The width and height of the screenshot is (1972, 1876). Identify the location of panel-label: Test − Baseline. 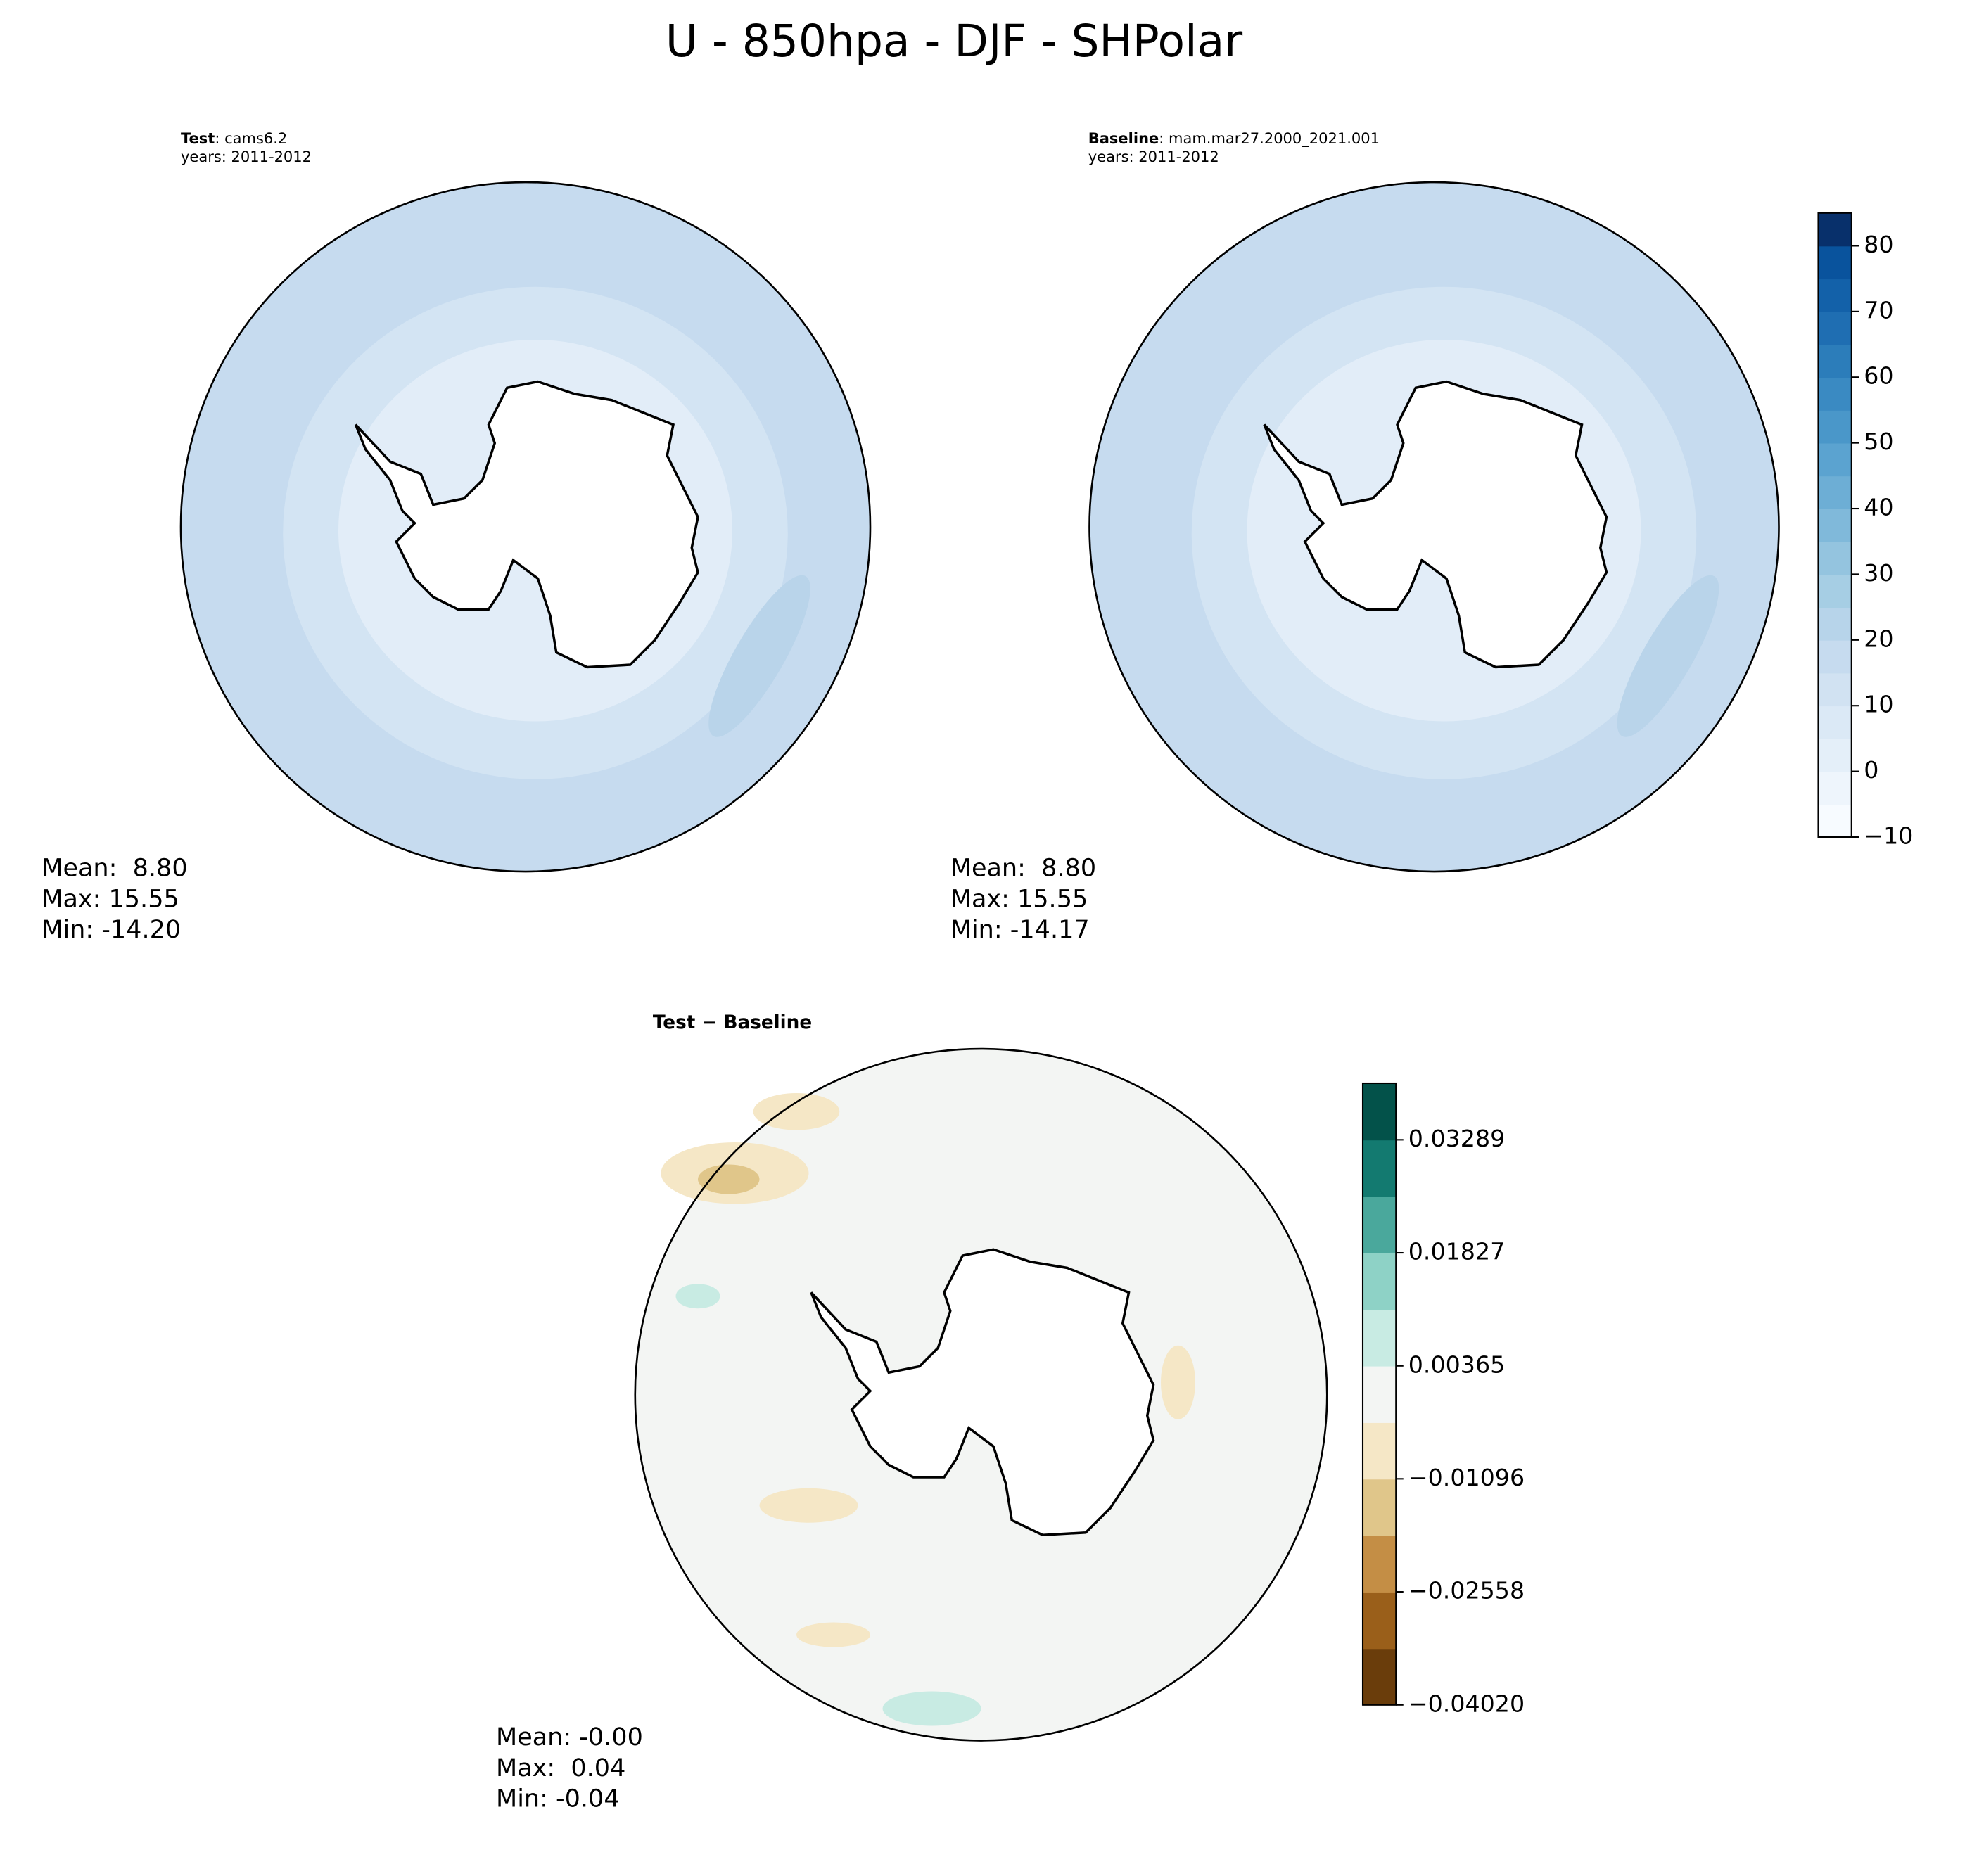
(732, 1022).